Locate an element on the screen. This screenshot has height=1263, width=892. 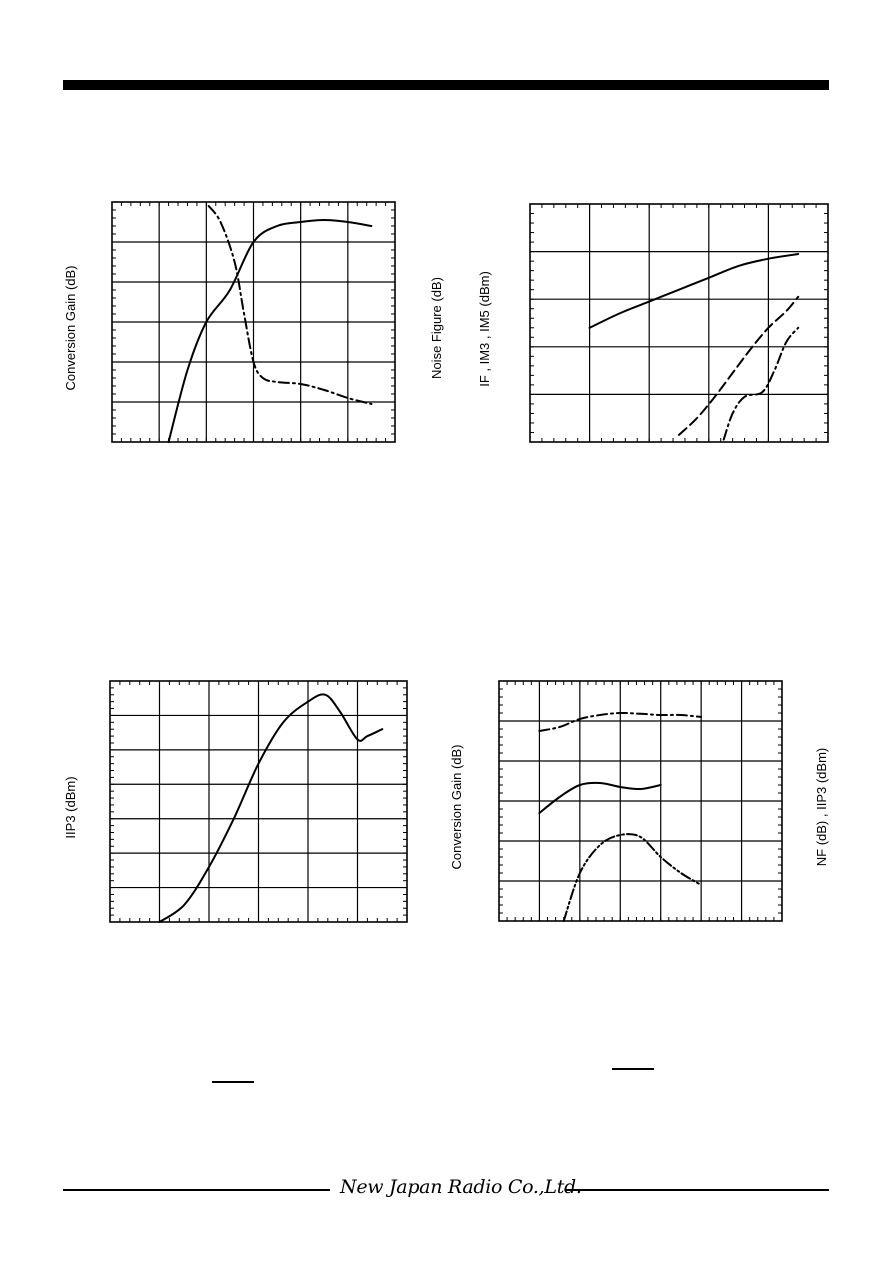
chart4-series-3-dash-dot-dot is located at coordinates (632, 877).